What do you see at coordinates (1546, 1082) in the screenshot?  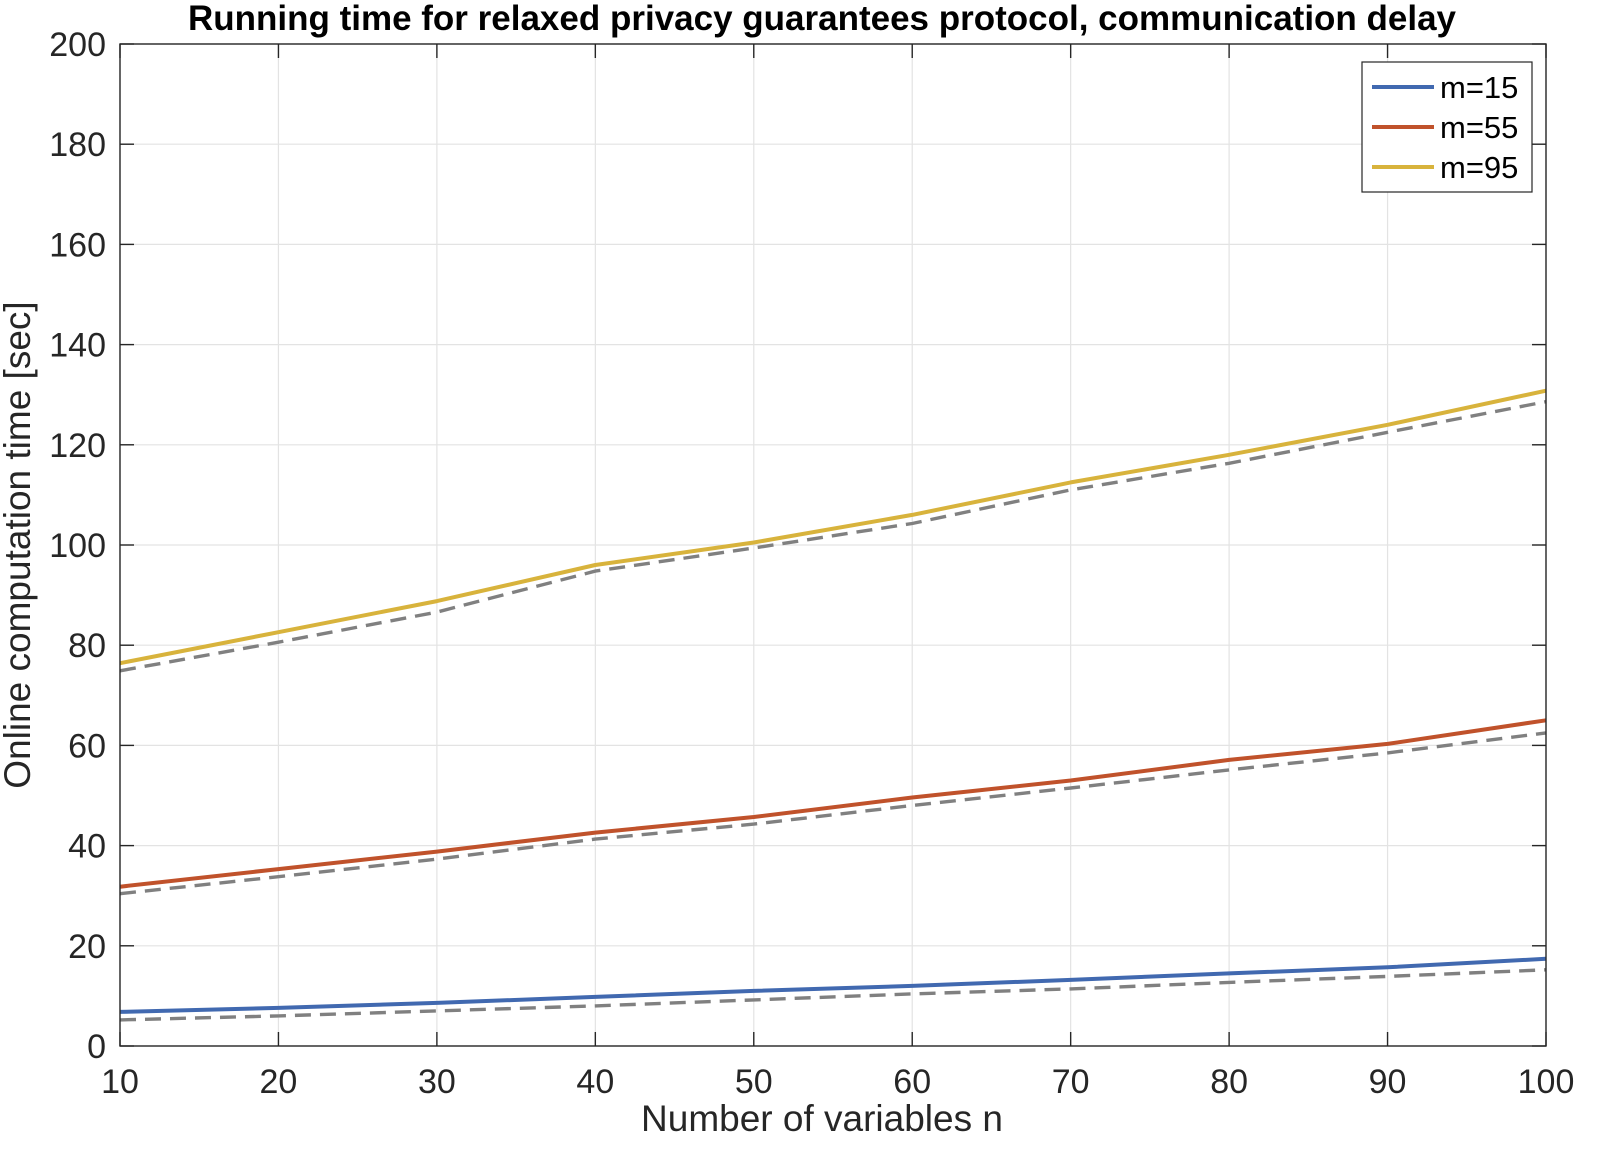 I see `x-tick-label: 100` at bounding box center [1546, 1082].